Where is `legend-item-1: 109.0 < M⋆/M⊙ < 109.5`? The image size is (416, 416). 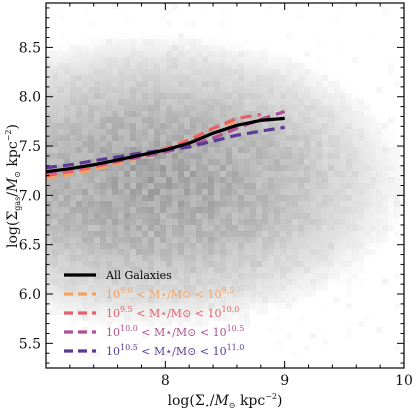
legend-item-1: 109.0 < M⋆/M⊙ < 109.5 is located at coordinates (149, 293).